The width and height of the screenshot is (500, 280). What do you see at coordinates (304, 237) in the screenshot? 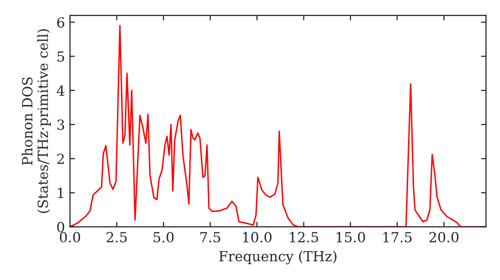
I see `x-tick-label: 12.5` at bounding box center [304, 237].